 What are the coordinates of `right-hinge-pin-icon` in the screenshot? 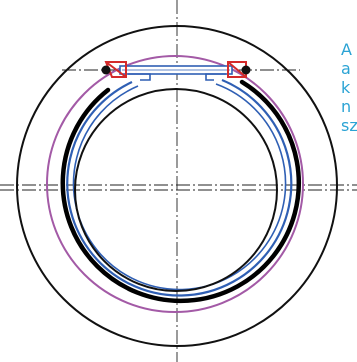 It's located at (246, 70).